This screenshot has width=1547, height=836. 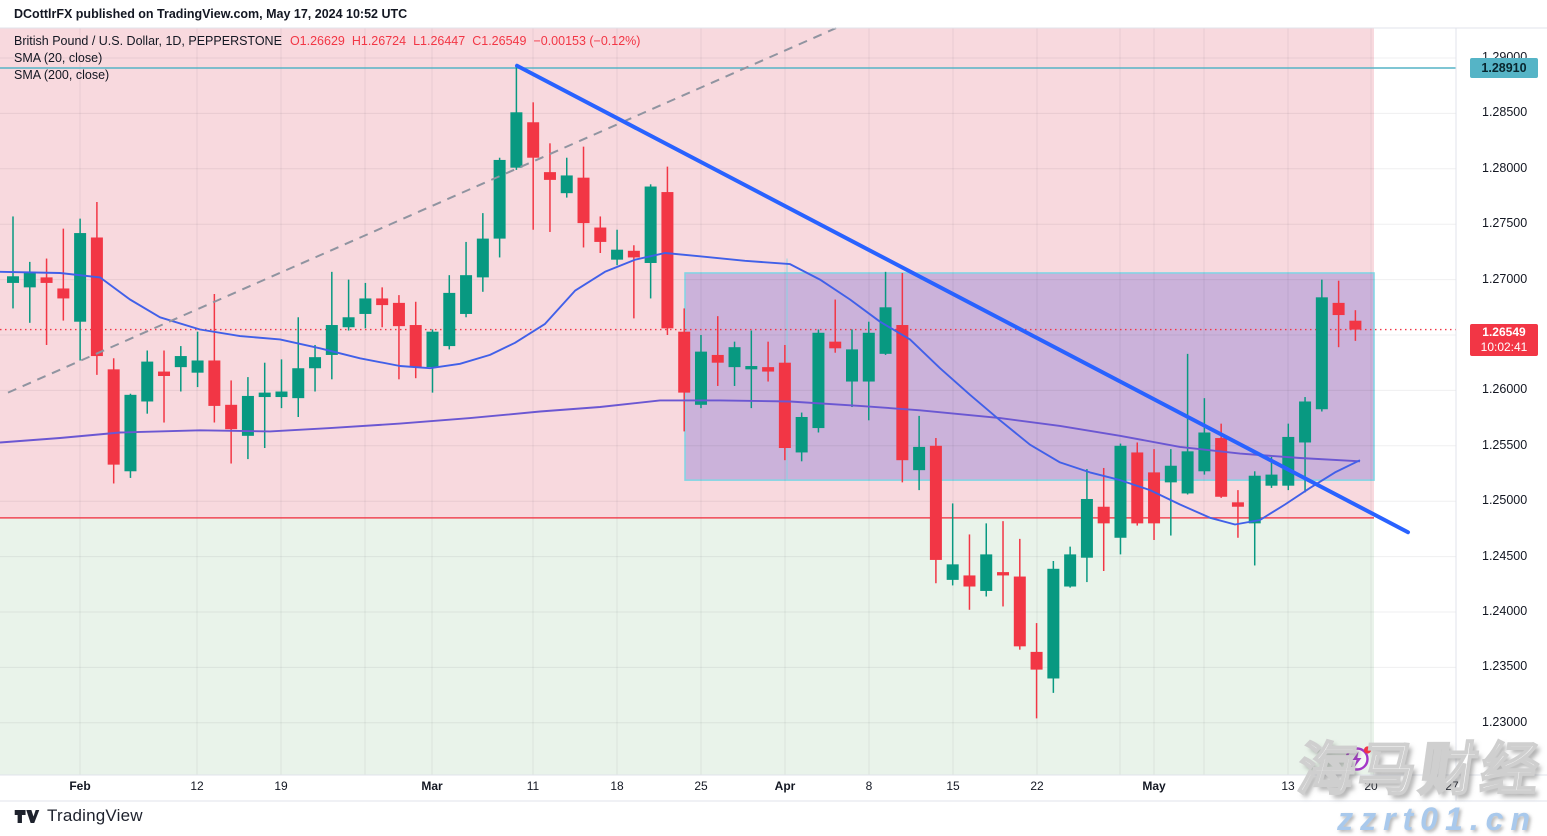 What do you see at coordinates (1505, 500) in the screenshot?
I see `price-axis-tick: 1.25000` at bounding box center [1505, 500].